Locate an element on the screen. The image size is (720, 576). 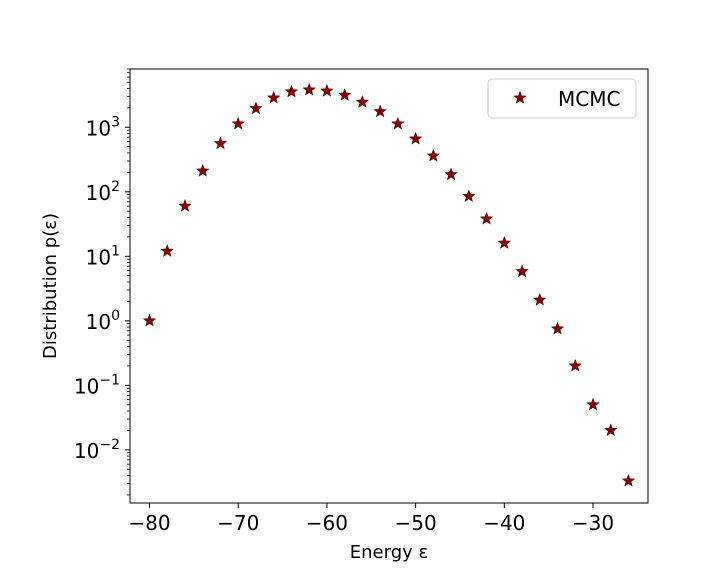
legend-label: MCMC is located at coordinates (589, 99).